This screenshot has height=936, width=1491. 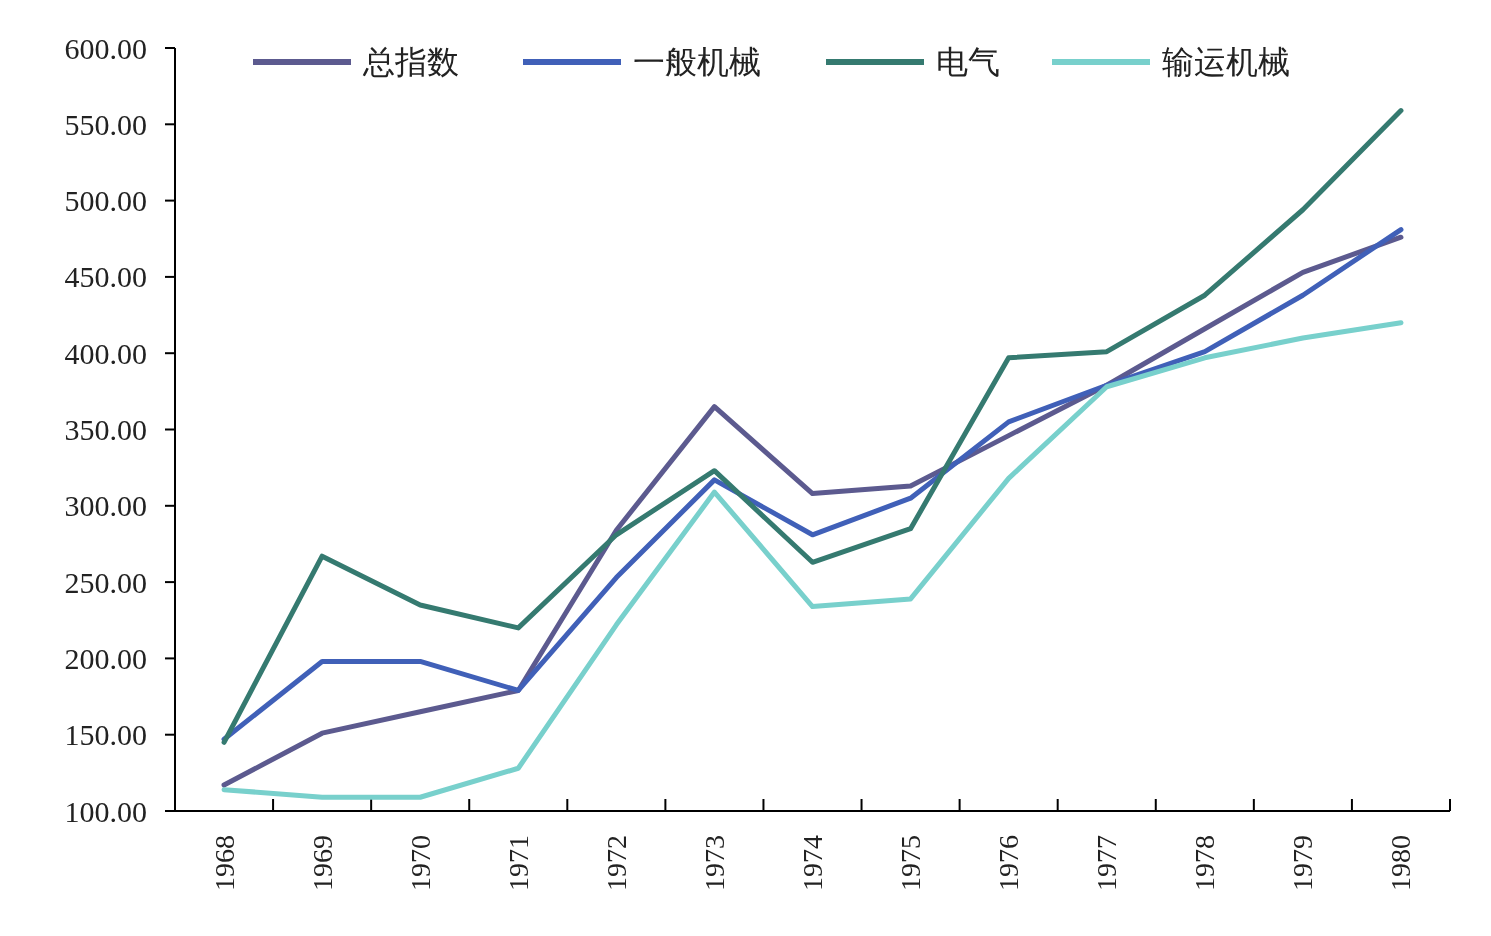 I want to click on y-tick-label: 350.00, so click(x=105, y=429).